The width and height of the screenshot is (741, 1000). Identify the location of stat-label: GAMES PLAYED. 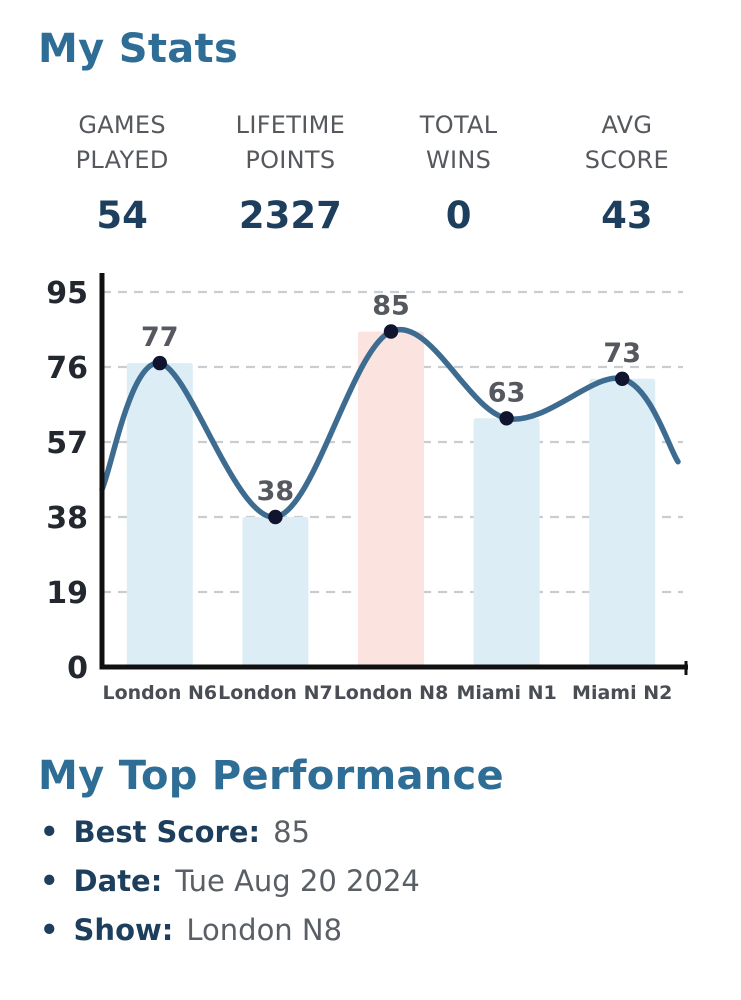
(122, 142).